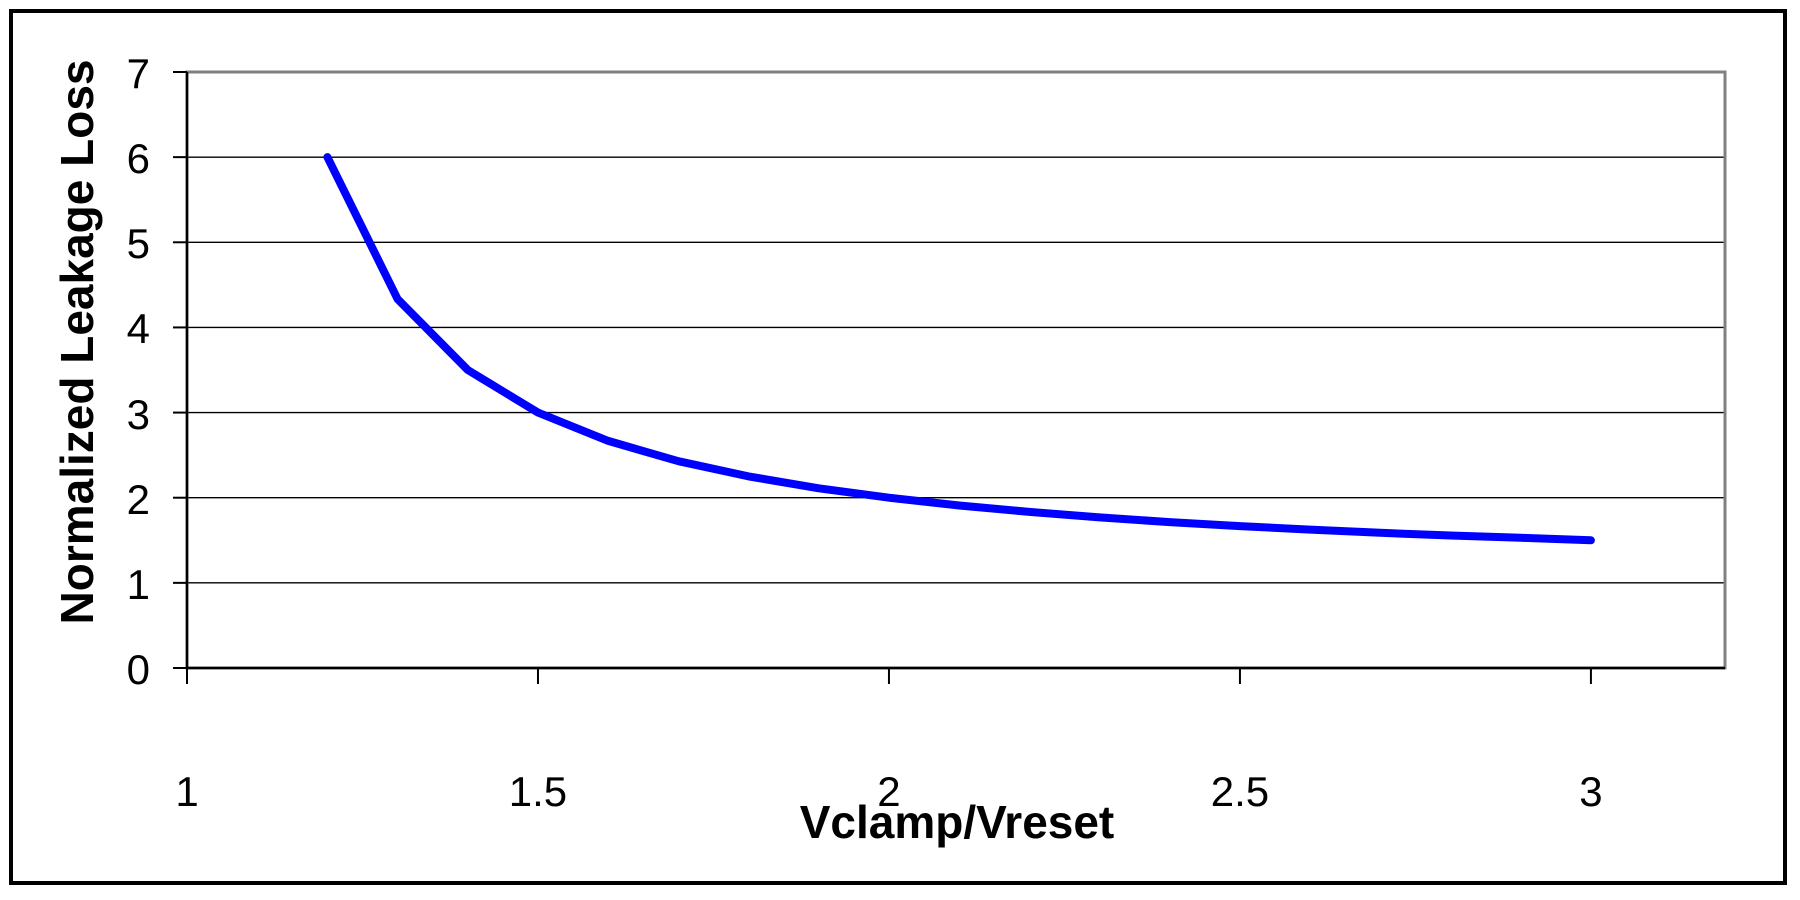 The image size is (1800, 900). I want to click on y-tick-label-3: 3, so click(138, 414).